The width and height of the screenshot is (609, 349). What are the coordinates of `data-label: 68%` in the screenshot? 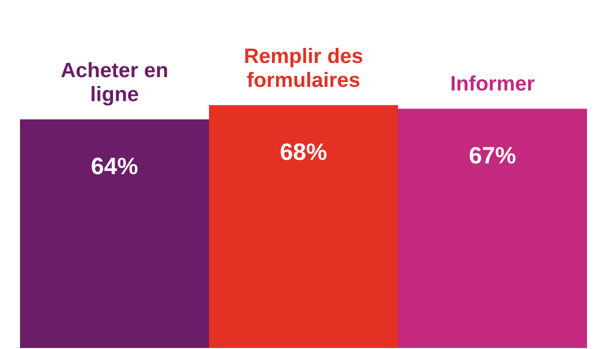 It's located at (303, 151).